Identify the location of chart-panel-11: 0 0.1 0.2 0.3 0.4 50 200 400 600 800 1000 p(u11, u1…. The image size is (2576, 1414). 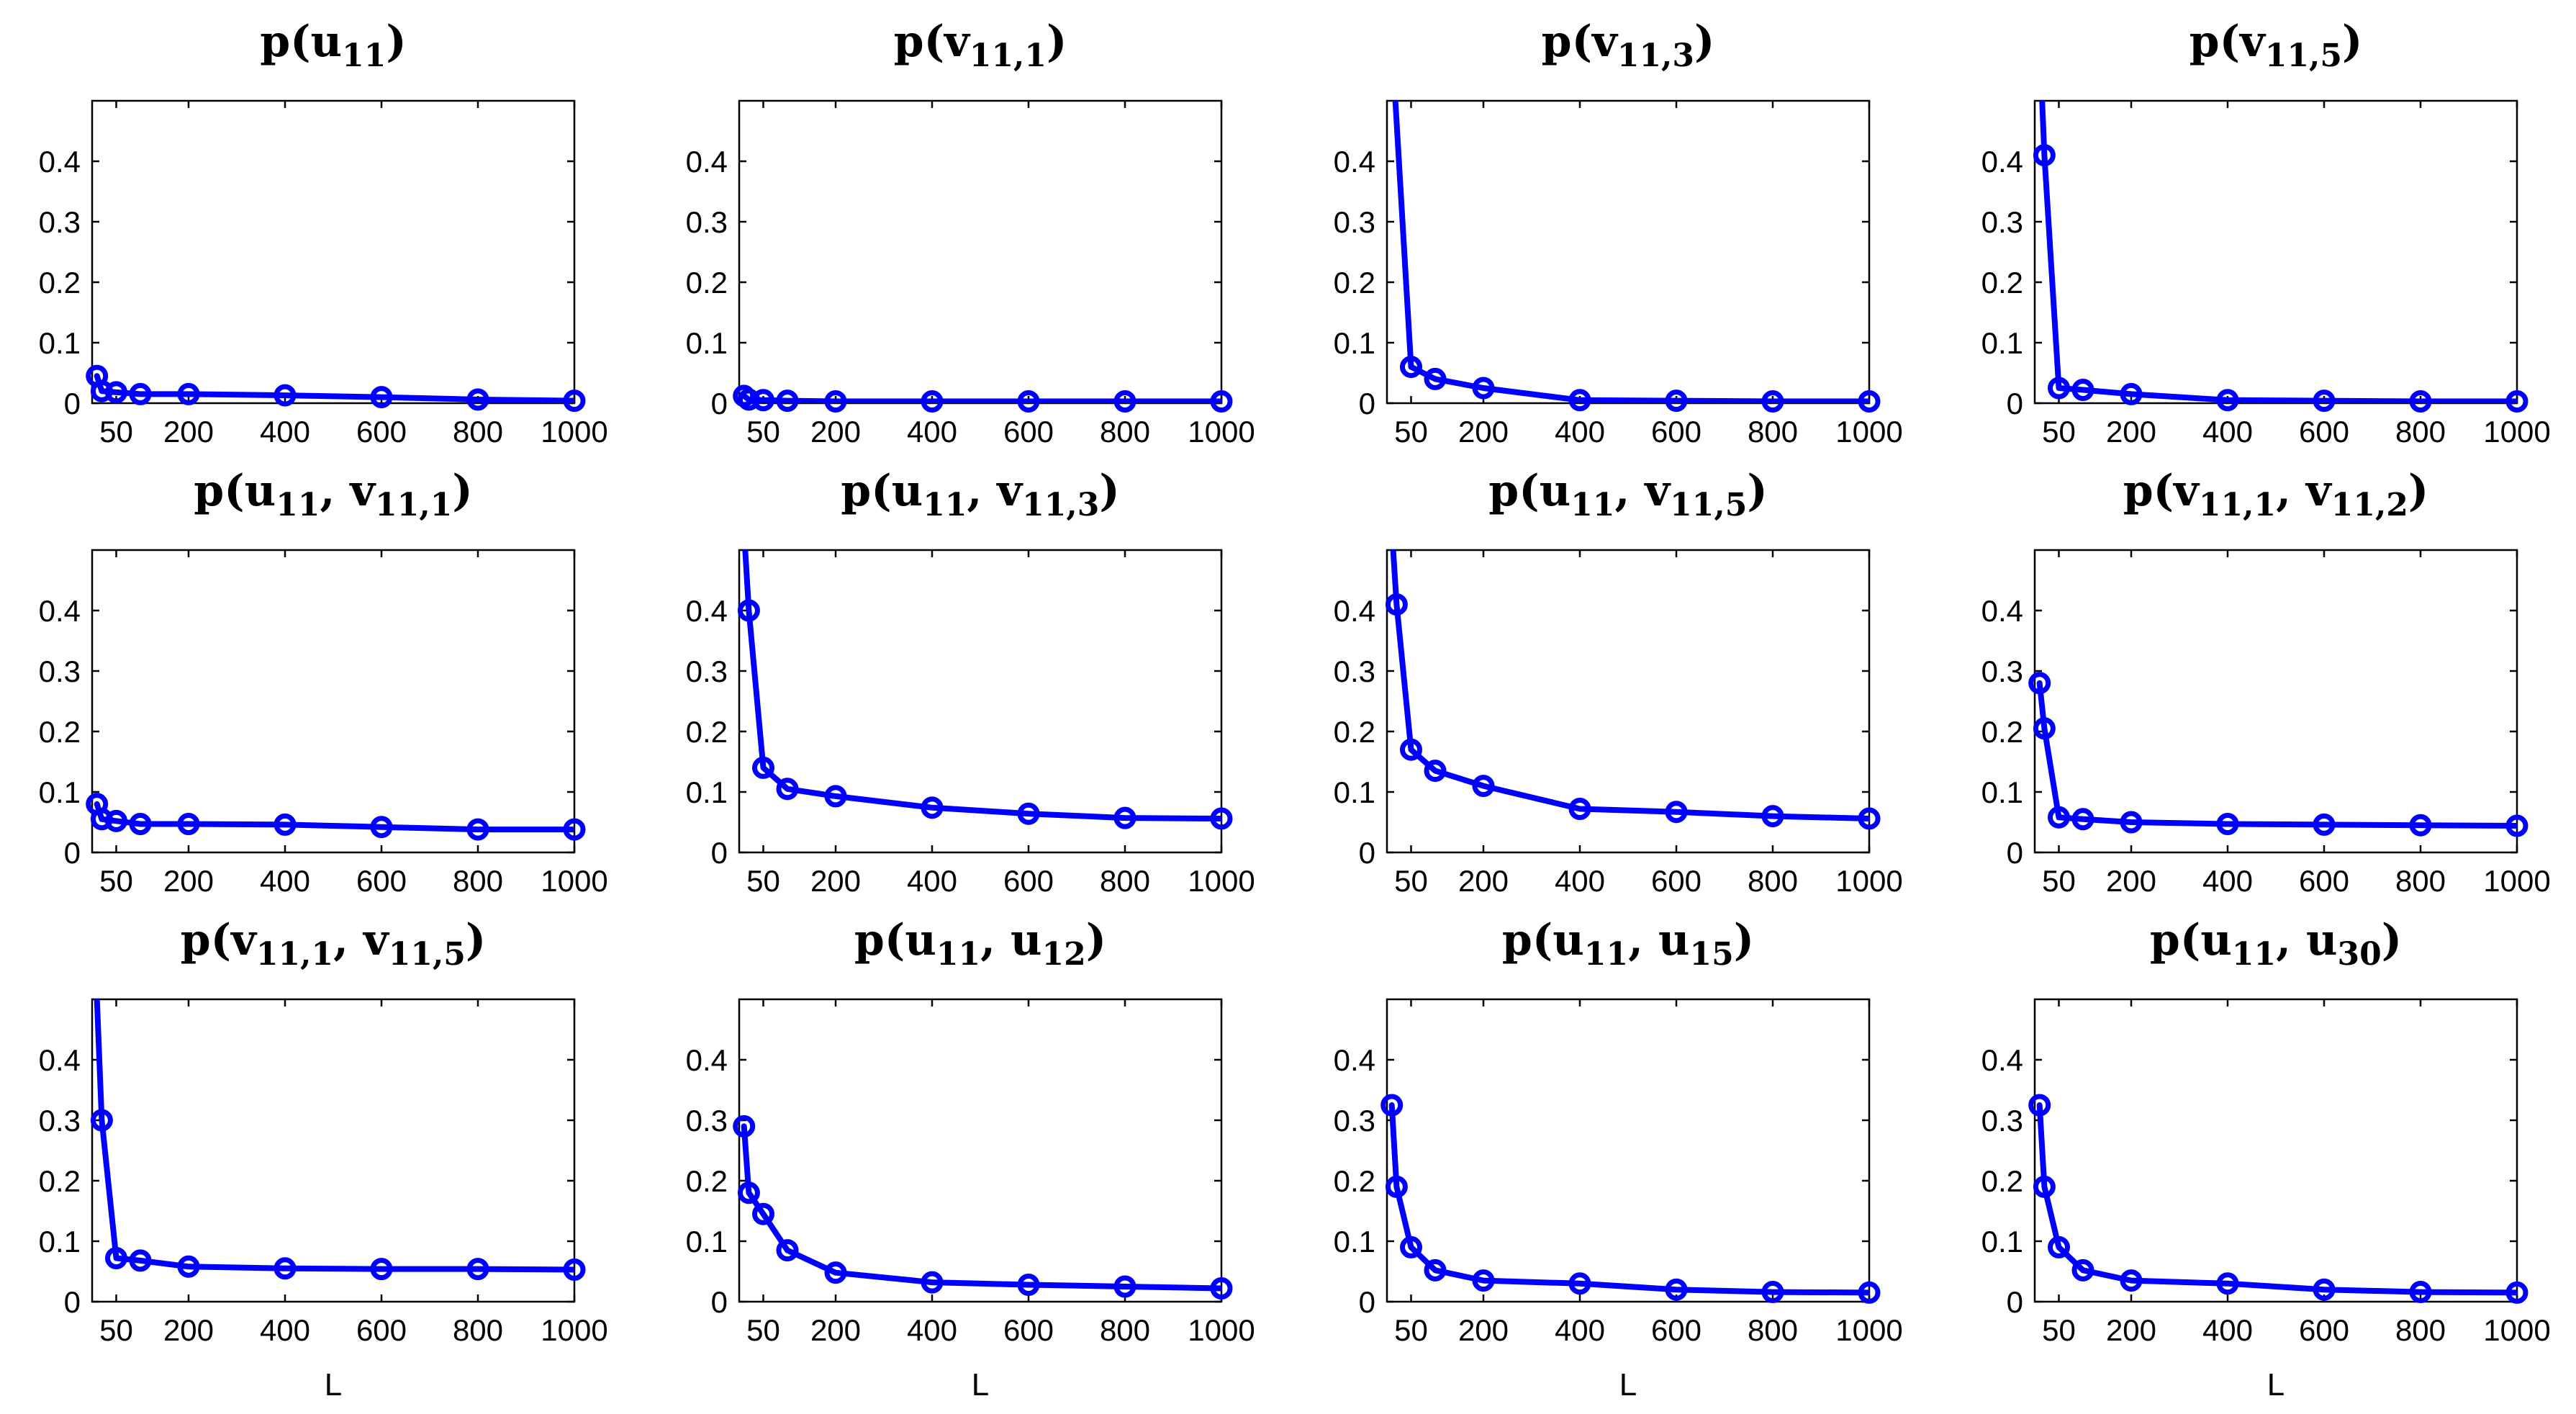
(1619, 1158).